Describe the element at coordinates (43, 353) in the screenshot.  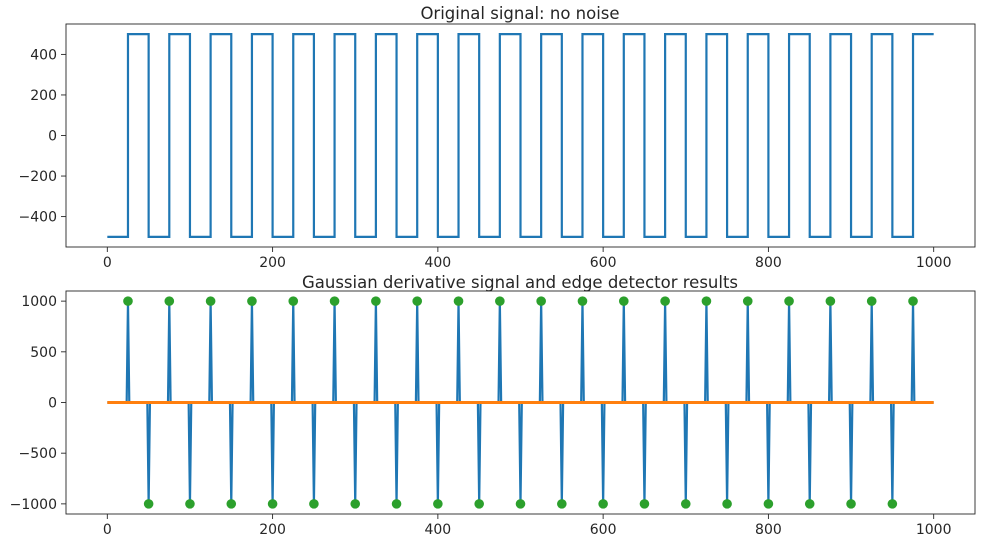
I see `bottom-ytick-label: 500` at that location.